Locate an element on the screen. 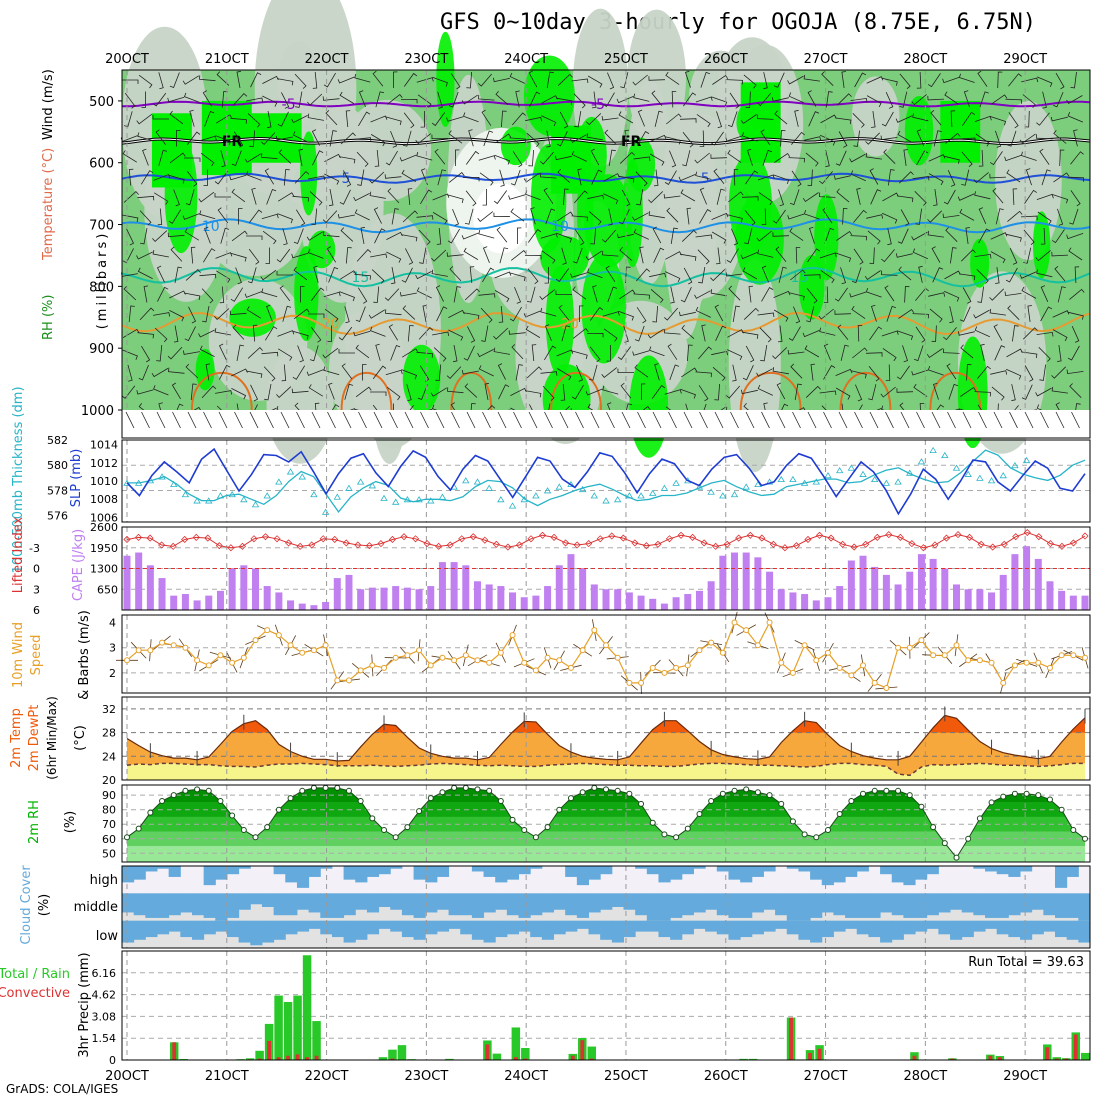  x-tick-label-bottom: 24OCT is located at coordinates (526, 1076).